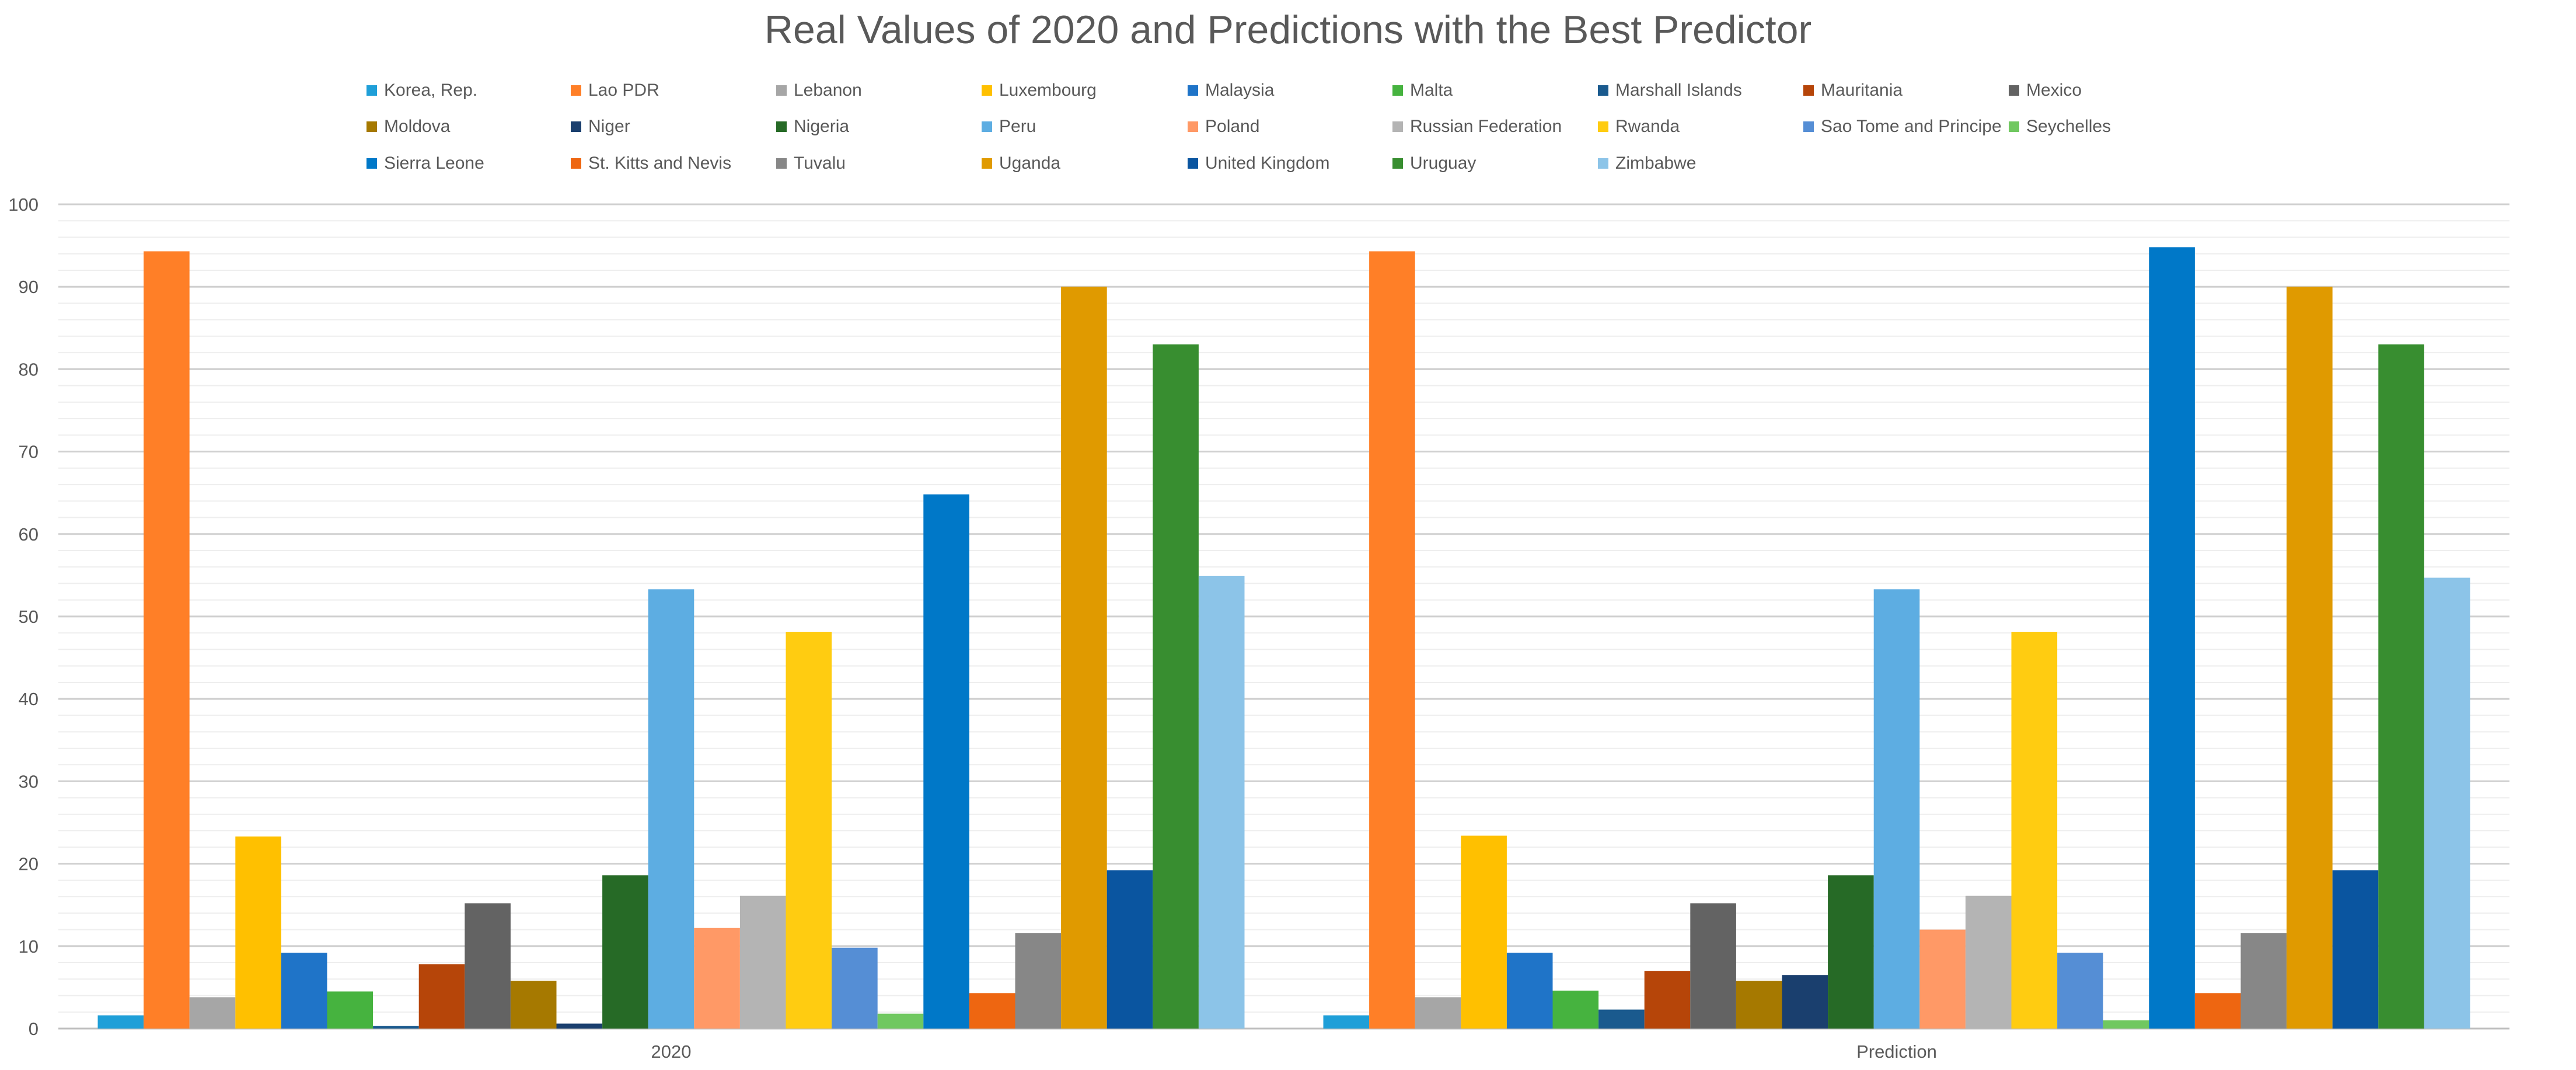 The width and height of the screenshot is (2576, 1070). What do you see at coordinates (417, 126) in the screenshot?
I see `legend-label: Moldova` at bounding box center [417, 126].